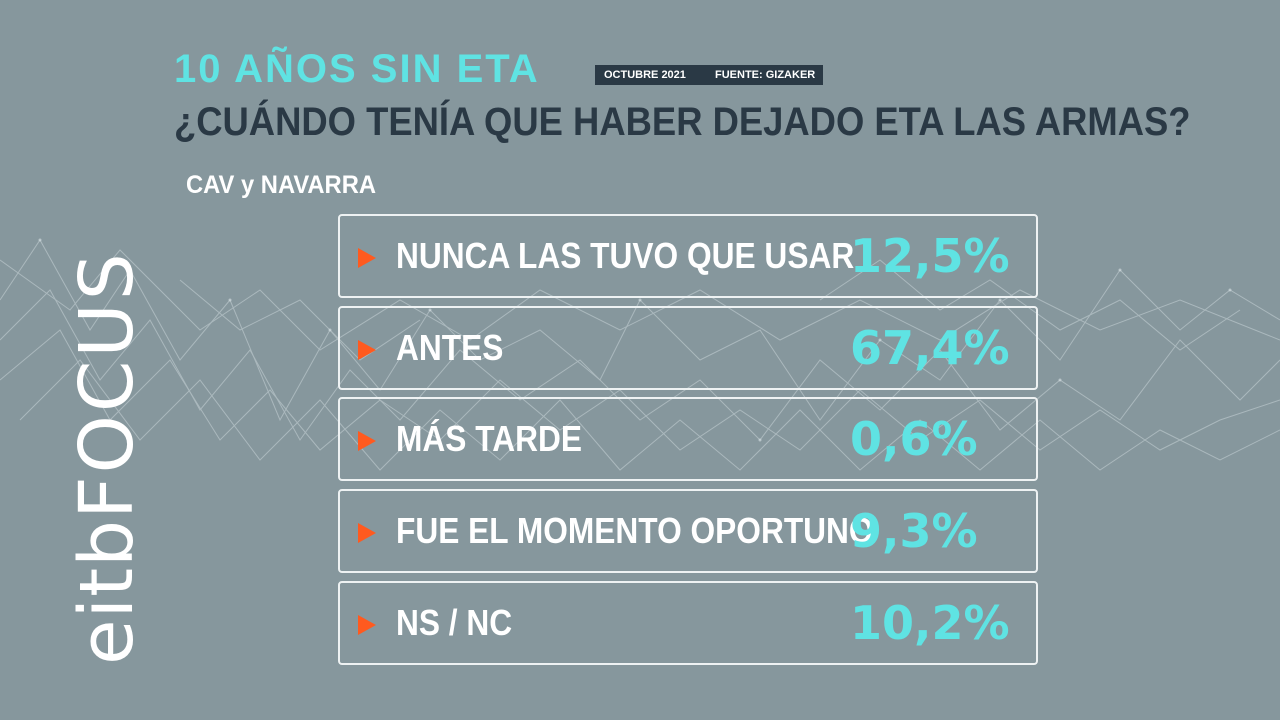 This screenshot has width=1280, height=720. I want to click on logo-focus: FOCUS, so click(107, 384).